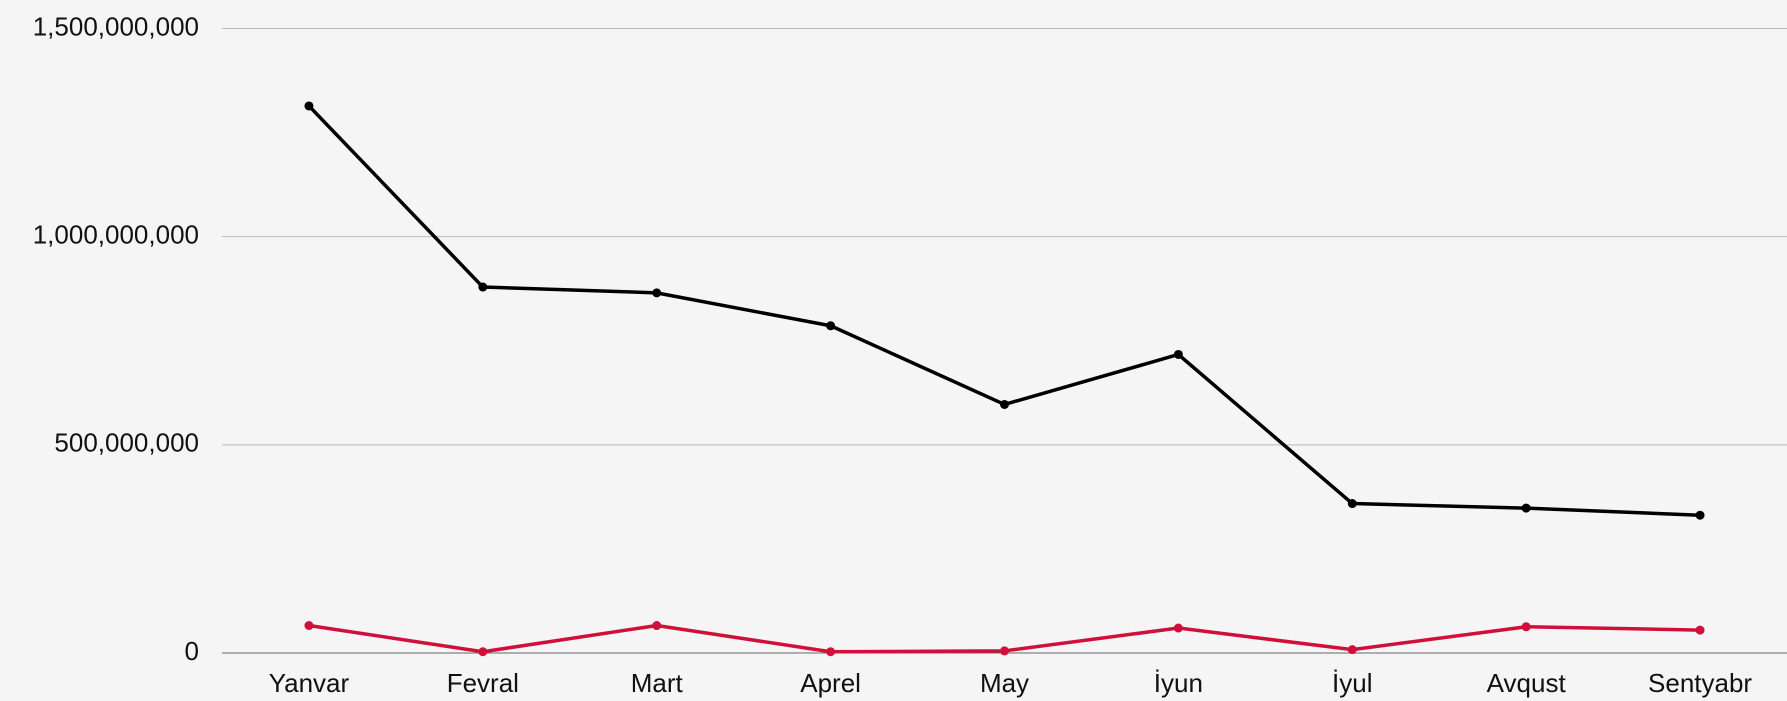  What do you see at coordinates (1178, 683) in the screenshot?
I see `x-tick-label: İyun` at bounding box center [1178, 683].